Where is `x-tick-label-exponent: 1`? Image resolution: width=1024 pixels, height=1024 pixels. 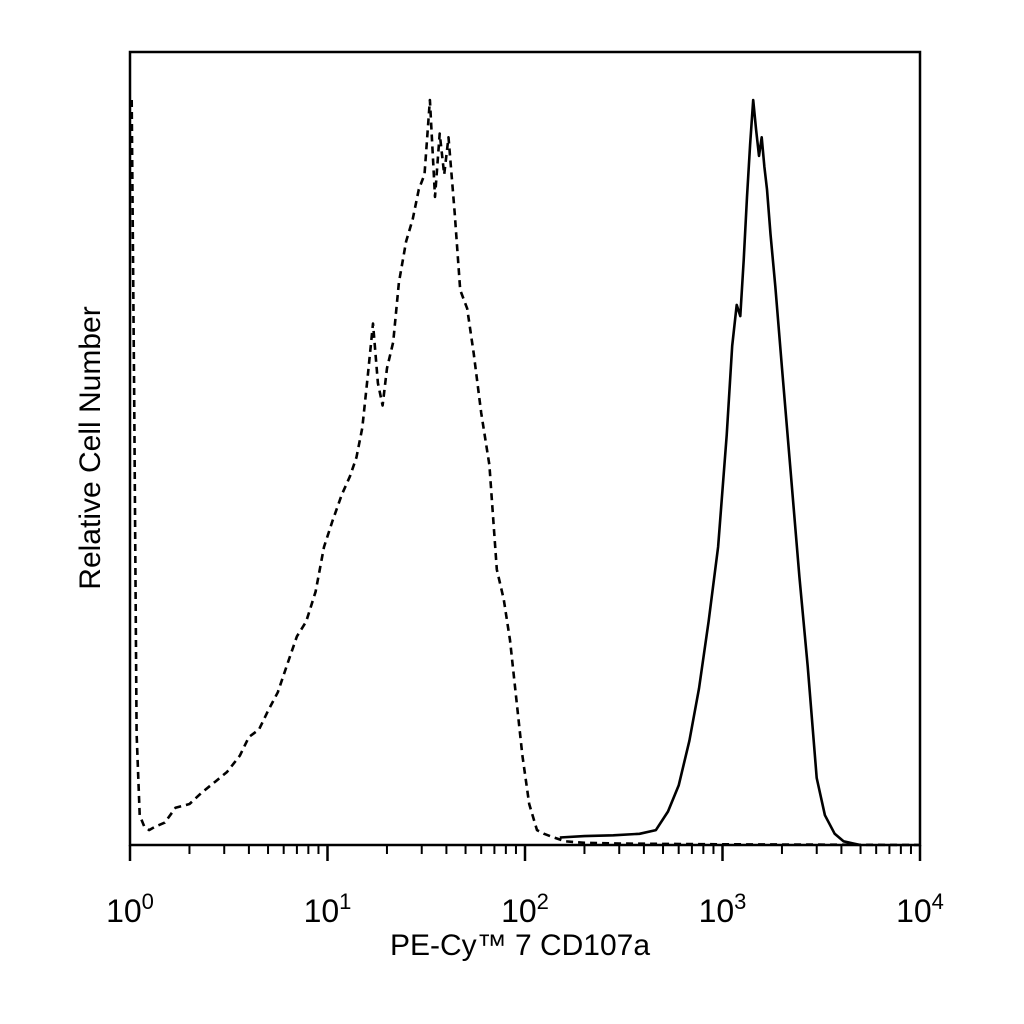 x-tick-label-exponent: 1 is located at coordinates (345, 901).